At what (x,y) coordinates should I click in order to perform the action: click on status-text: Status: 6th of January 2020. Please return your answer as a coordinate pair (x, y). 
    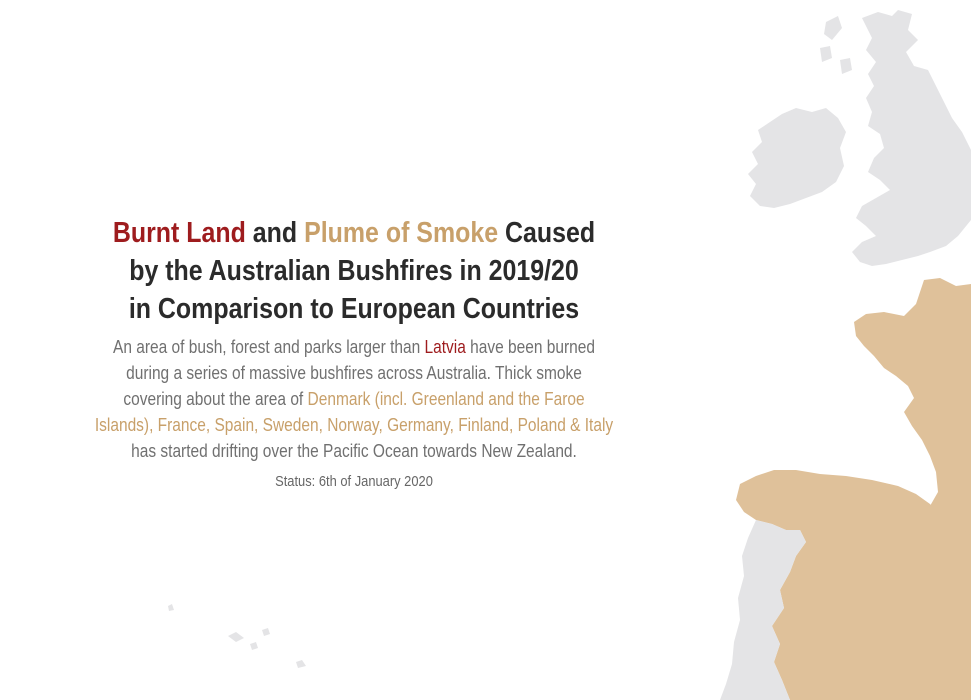
    Looking at the image, I should click on (354, 481).